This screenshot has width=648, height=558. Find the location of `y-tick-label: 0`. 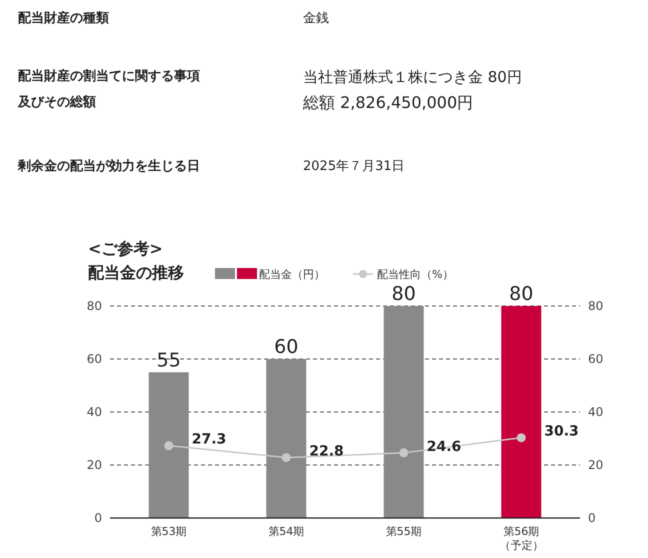

y-tick-label: 0 is located at coordinates (98, 518).